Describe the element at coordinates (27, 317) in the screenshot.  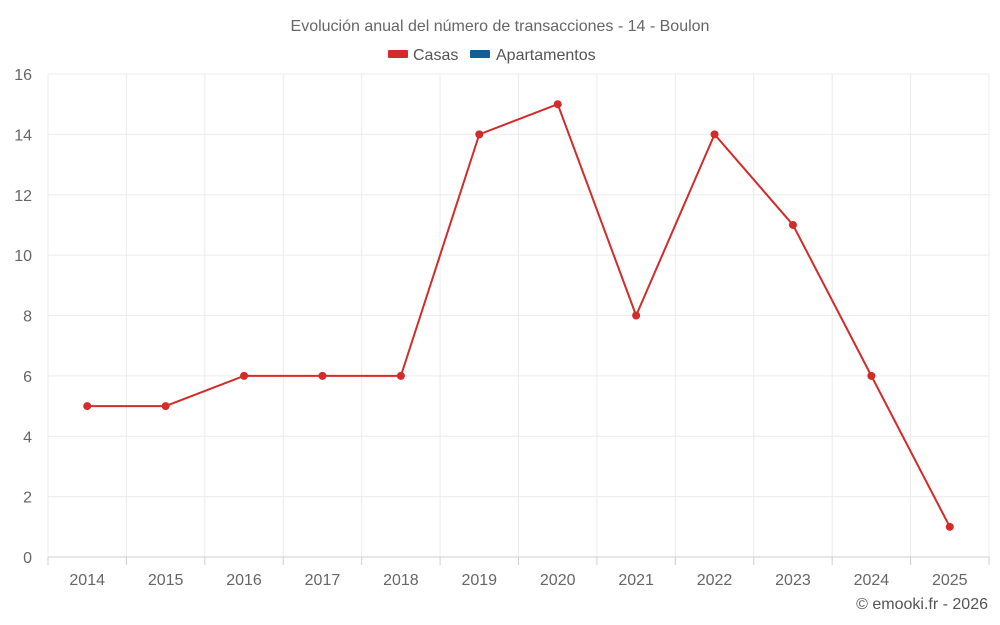
I see `y-tick-label: 8` at that location.